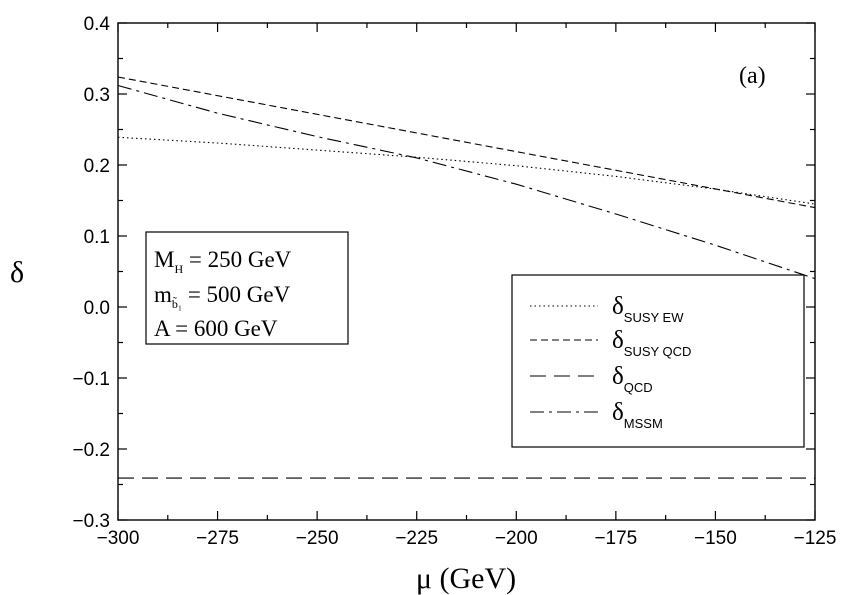  What do you see at coordinates (638, 387) in the screenshot?
I see `legend-subscript: QCD` at bounding box center [638, 387].